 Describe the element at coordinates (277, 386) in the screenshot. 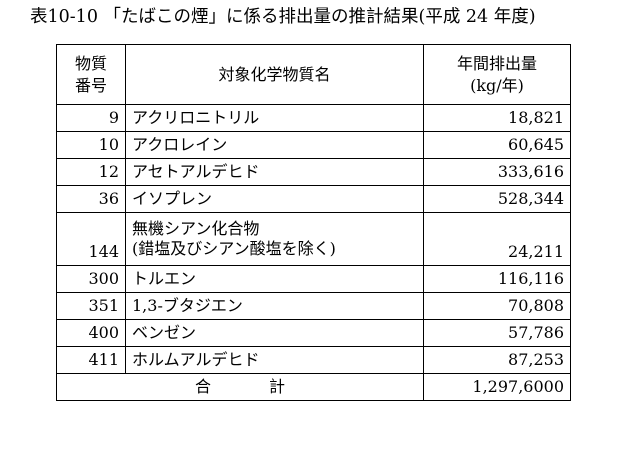

I see `total-label-part2: 計` at that location.